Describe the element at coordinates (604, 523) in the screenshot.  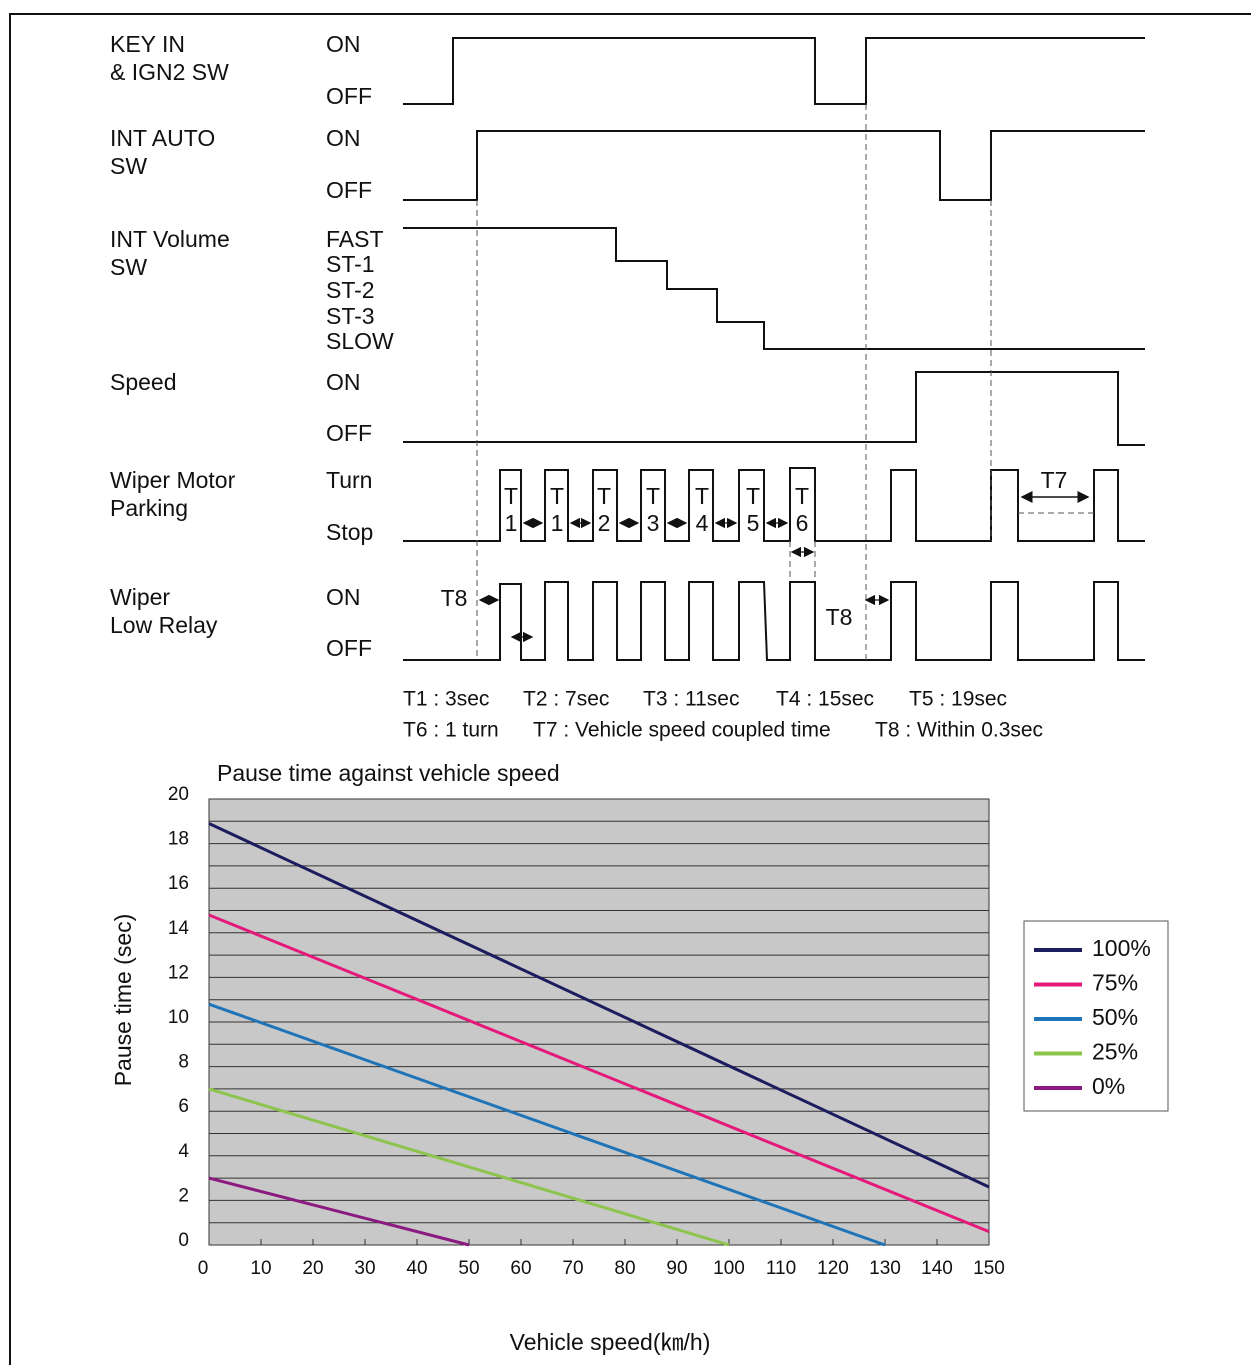
I see `interval-label: 2` at that location.